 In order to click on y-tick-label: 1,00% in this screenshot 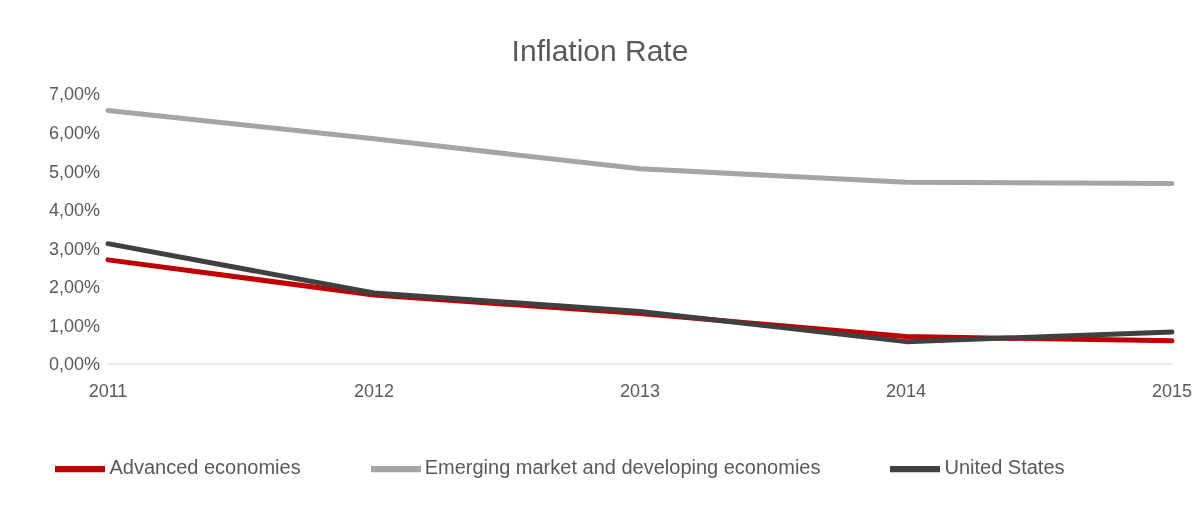, I will do `click(74, 325)`.